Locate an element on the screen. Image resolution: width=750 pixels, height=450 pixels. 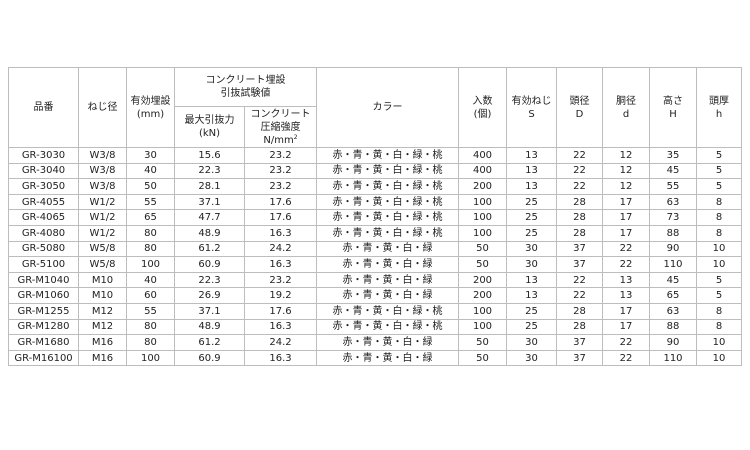
cell-concrete-strength: 19.2 is located at coordinates (280, 295).